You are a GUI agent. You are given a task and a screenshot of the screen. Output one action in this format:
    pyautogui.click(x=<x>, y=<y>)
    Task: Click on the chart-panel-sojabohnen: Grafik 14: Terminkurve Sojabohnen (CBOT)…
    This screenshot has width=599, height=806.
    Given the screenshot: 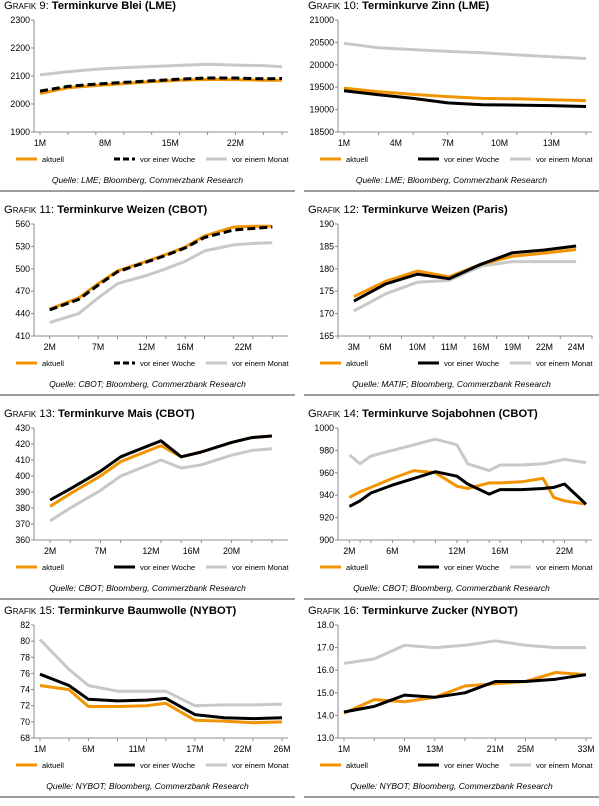 What is the action you would take?
    pyautogui.click(x=451, y=508)
    